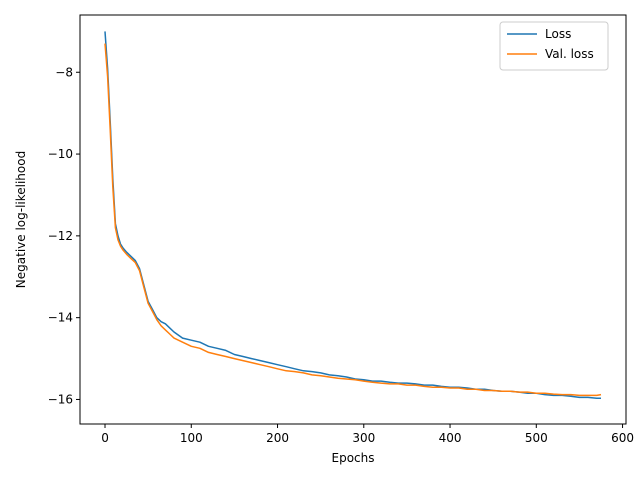 This screenshot has width=640, height=480. I want to click on legend-label: Loss, so click(558, 34).